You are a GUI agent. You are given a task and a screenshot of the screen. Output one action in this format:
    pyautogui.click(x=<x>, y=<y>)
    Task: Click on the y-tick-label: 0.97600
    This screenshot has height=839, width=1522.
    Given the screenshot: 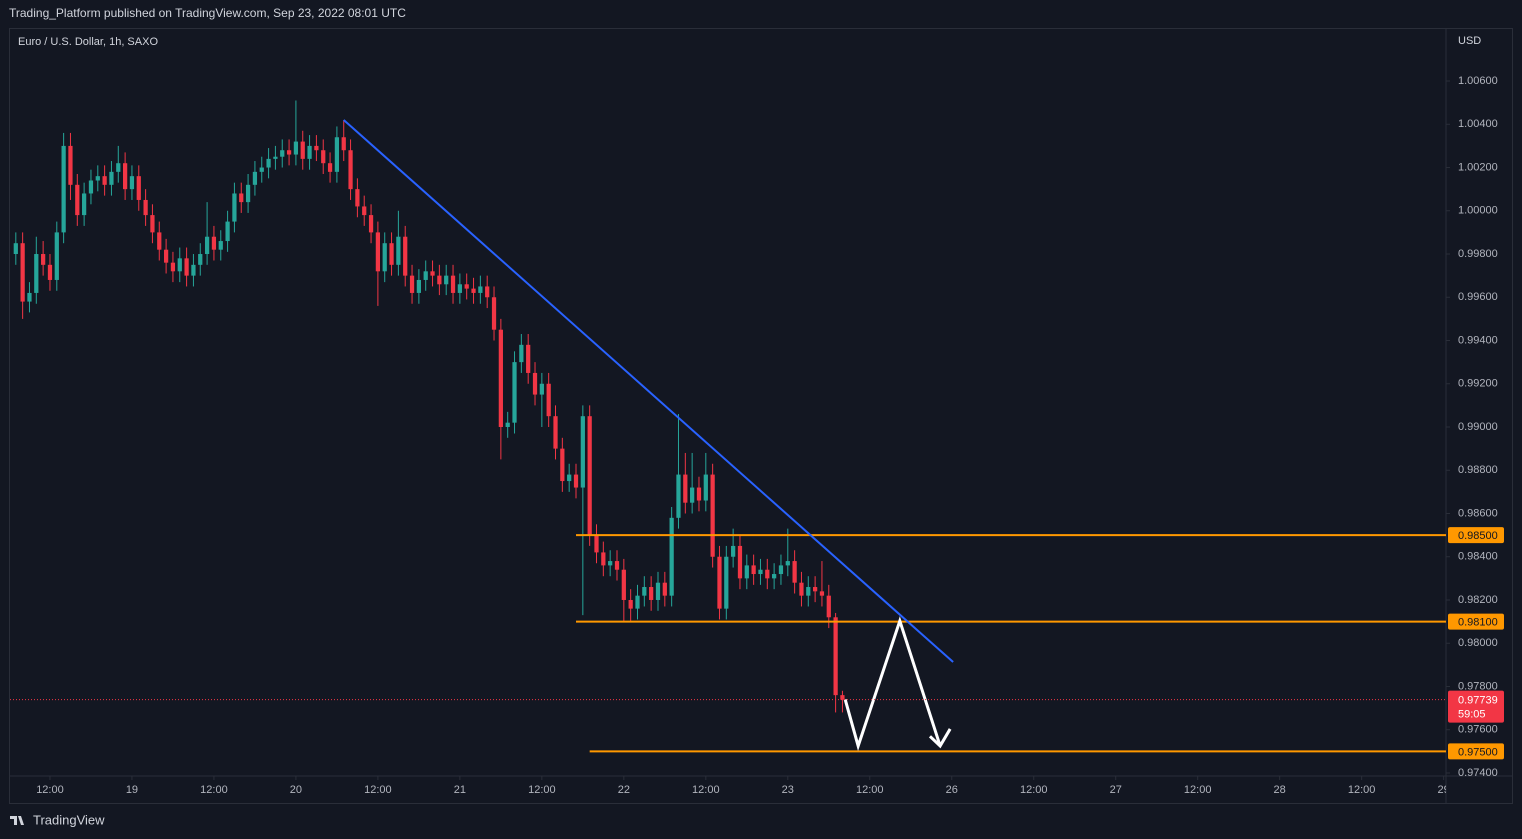 What is the action you would take?
    pyautogui.click(x=1478, y=730)
    